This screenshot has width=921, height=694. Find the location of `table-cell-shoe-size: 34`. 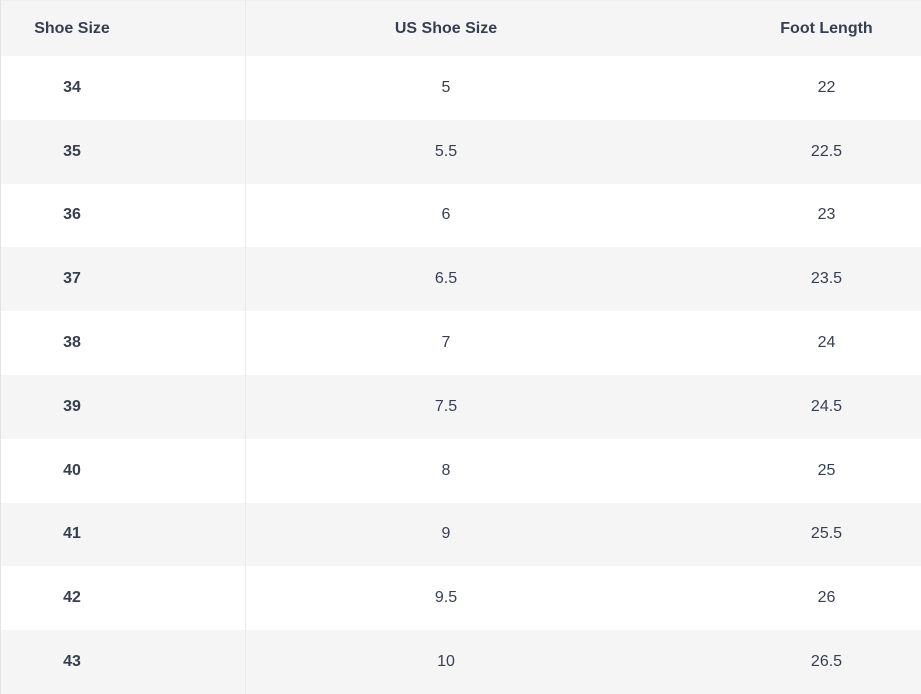

table-cell-shoe-size: 34 is located at coordinates (123, 88).